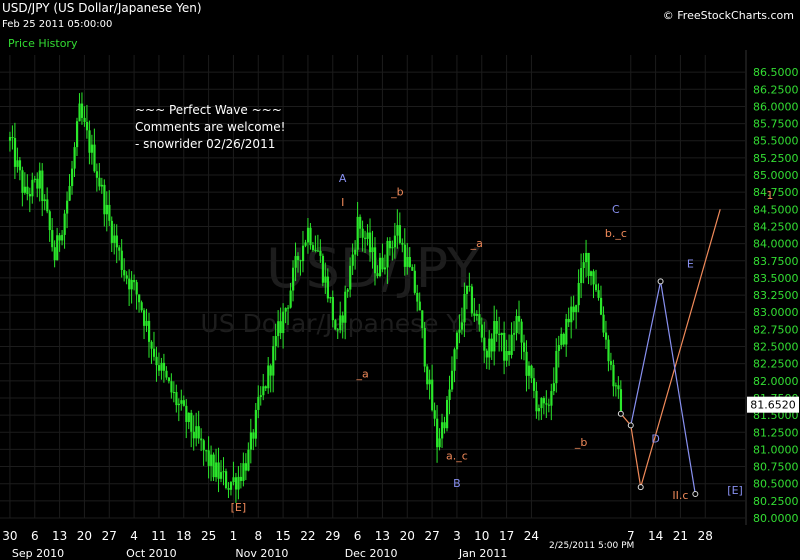 The height and width of the screenshot is (560, 800). What do you see at coordinates (776, 329) in the screenshot?
I see `y-tick-label: 82.7500` at bounding box center [776, 329].